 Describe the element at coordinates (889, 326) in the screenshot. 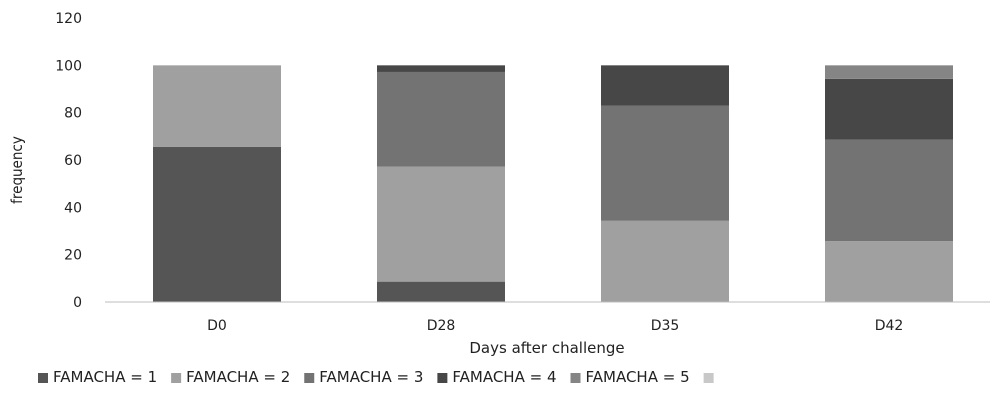

I see `x-tick-label: D42` at that location.